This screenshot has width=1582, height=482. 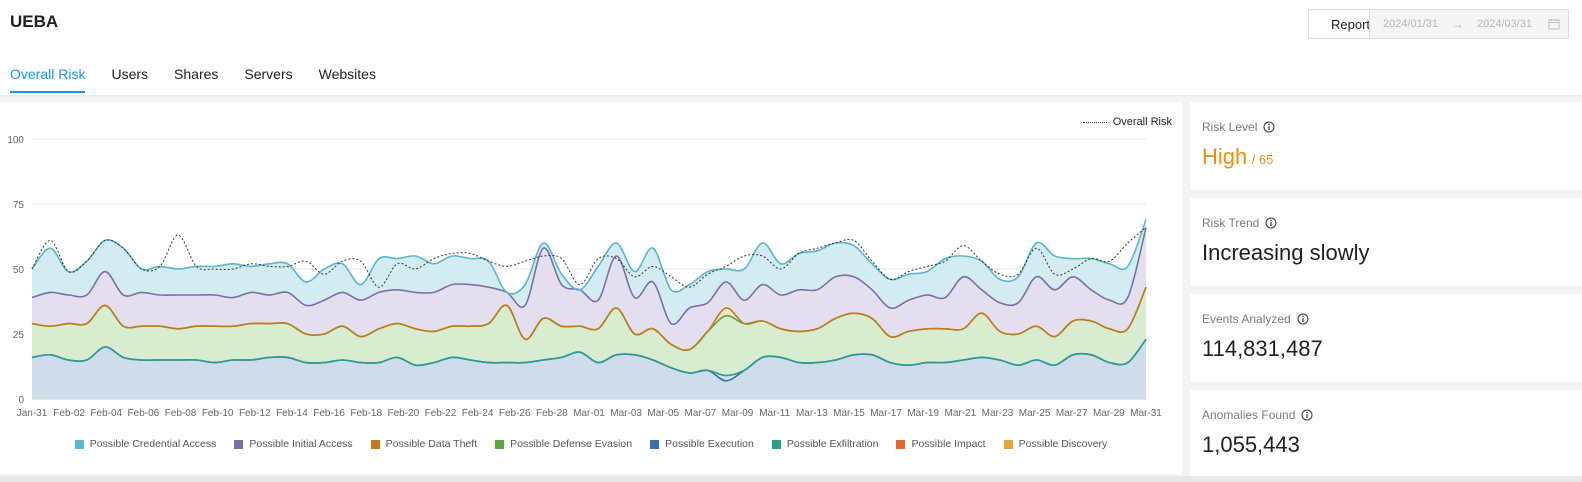 I want to click on x-tick-label: Feb-02, so click(x=69, y=413).